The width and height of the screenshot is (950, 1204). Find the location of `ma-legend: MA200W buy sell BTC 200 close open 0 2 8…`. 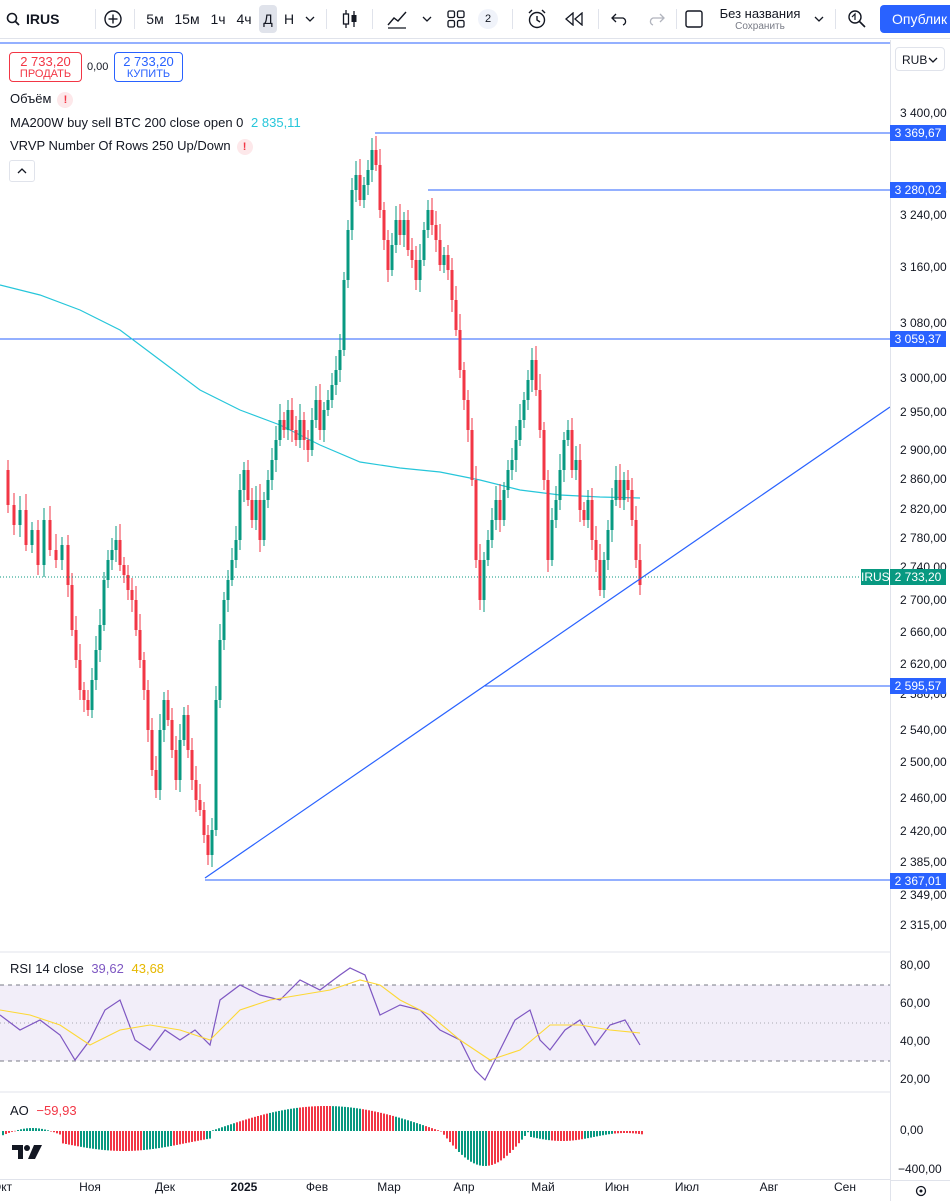

ma-legend: MA200W buy sell BTC 200 close open 0 2 8… is located at coordinates (155, 122).